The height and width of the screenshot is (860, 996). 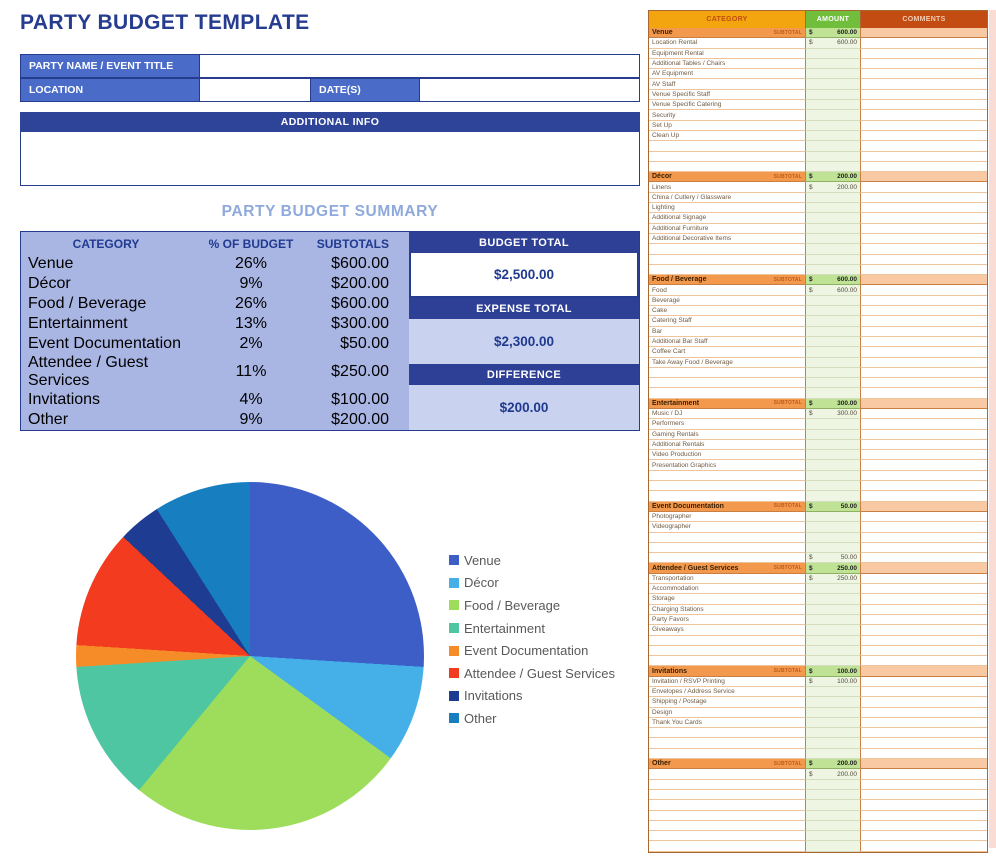 What do you see at coordinates (833, 558) in the screenshot?
I see `item-amount-cell: $50.00` at bounding box center [833, 558].